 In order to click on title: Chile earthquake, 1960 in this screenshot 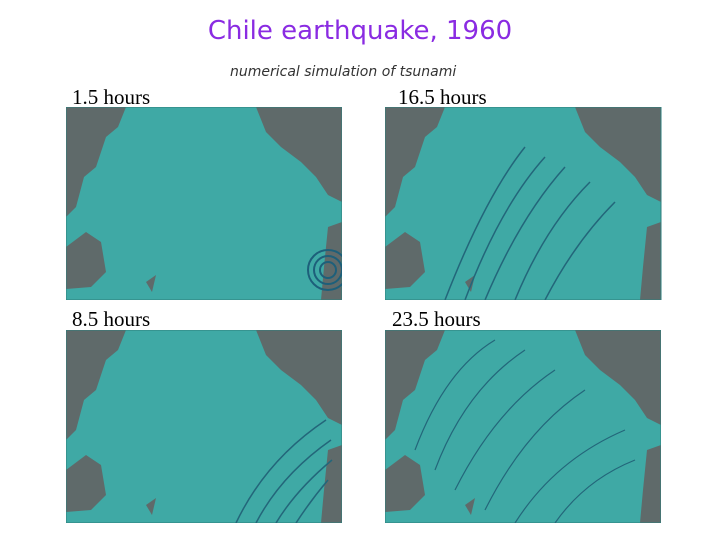, I will do `click(360, 31)`.